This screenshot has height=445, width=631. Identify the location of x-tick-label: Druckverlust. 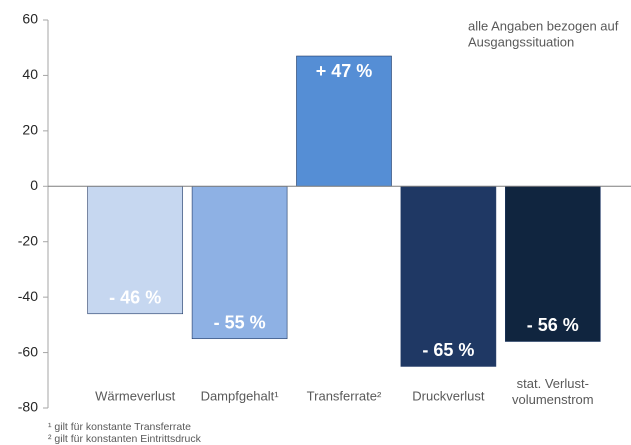
(448, 395).